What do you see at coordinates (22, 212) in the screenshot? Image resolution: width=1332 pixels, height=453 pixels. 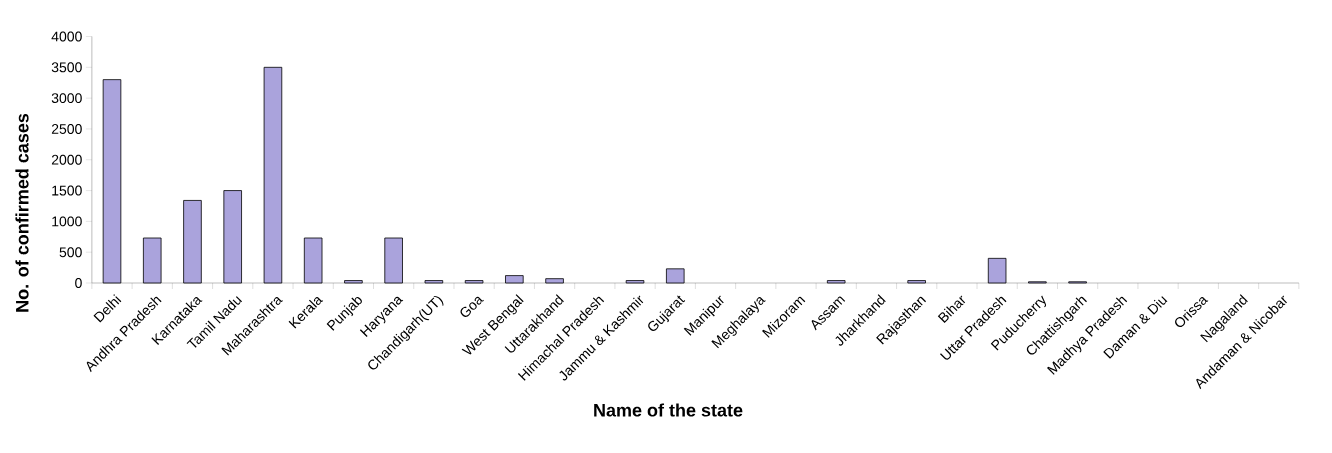 I see `y-axis-title: No. of confirmed cases` at bounding box center [22, 212].